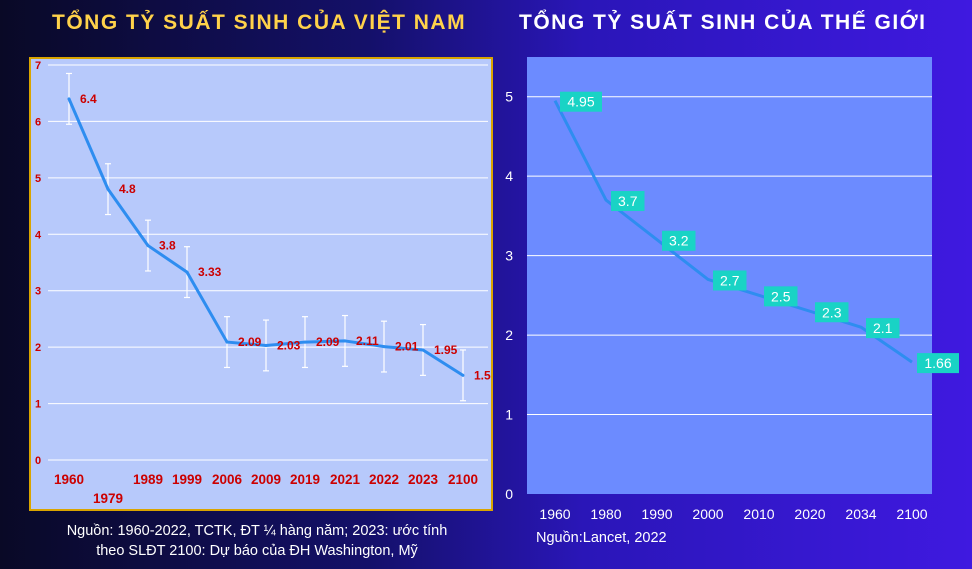 This screenshot has height=569, width=972. I want to click on world-x-tick-label: 2020, so click(809, 514).